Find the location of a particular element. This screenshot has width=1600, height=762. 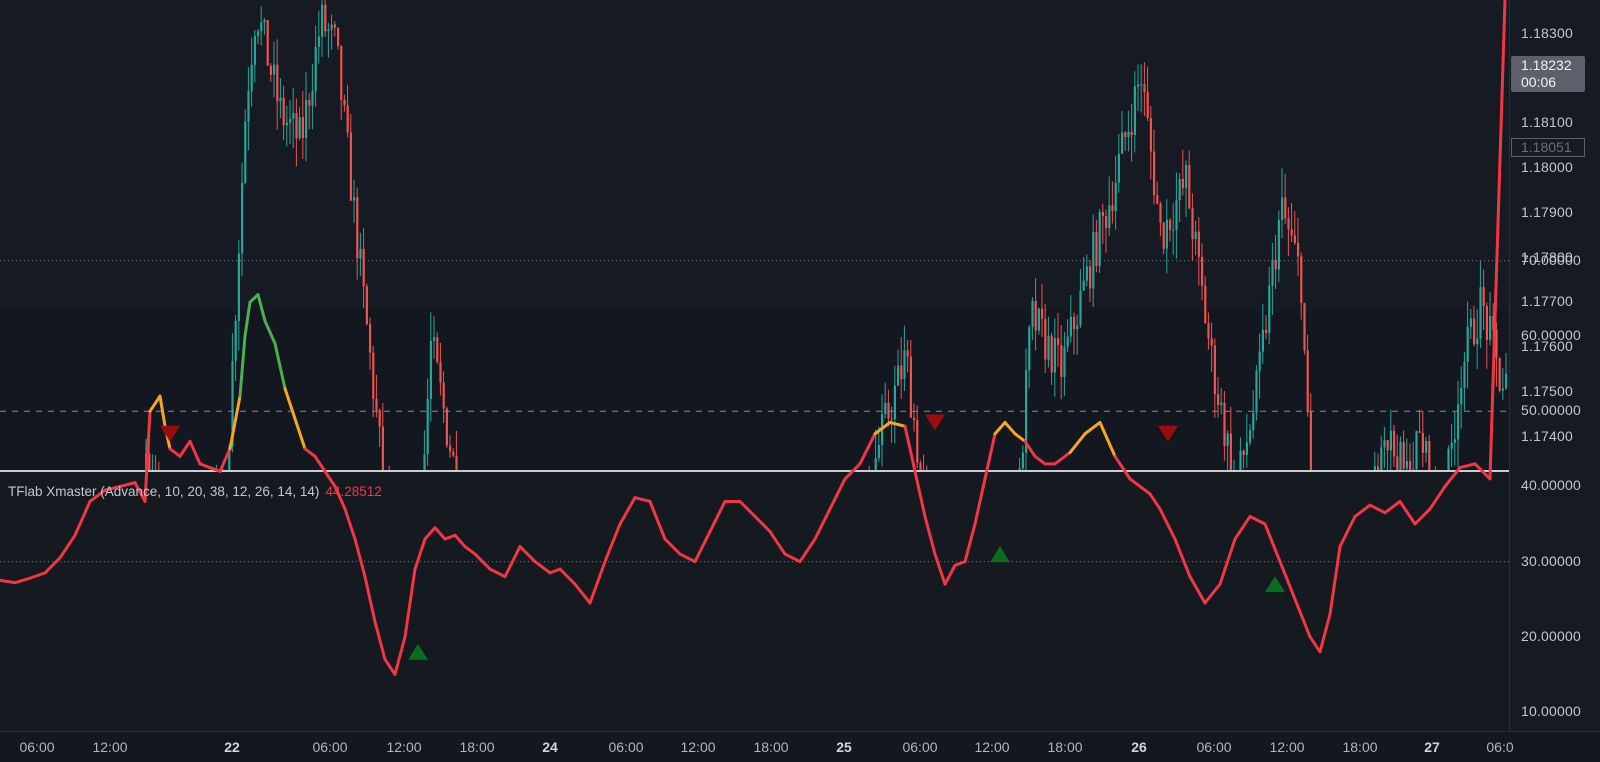

indicator-tick: 10.00000 is located at coordinates (1551, 711).